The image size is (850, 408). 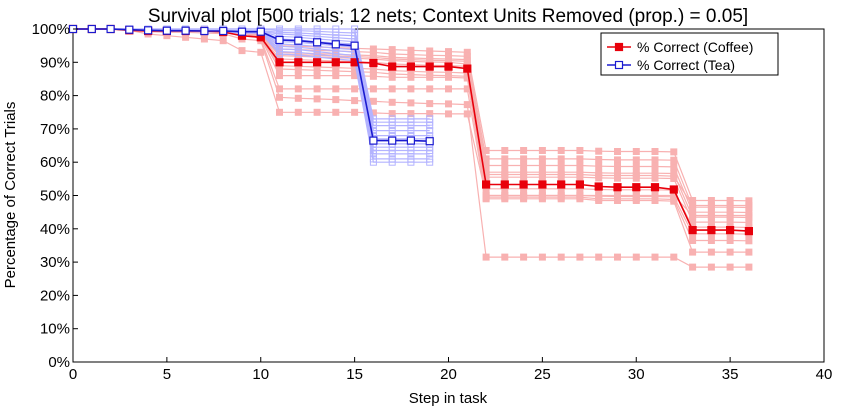 I want to click on x-tick-label: 30, so click(x=636, y=374).